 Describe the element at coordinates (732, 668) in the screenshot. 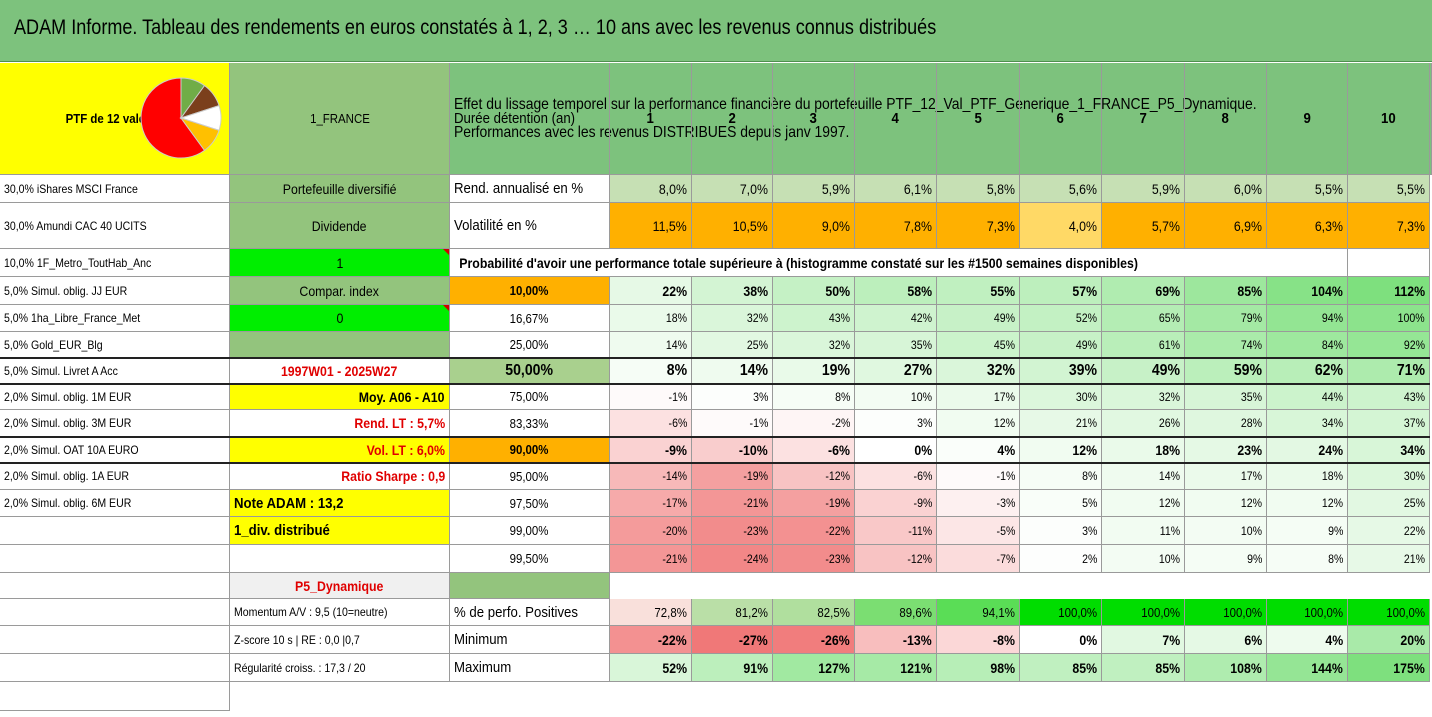

I see `maximum-value: 91%` at that location.